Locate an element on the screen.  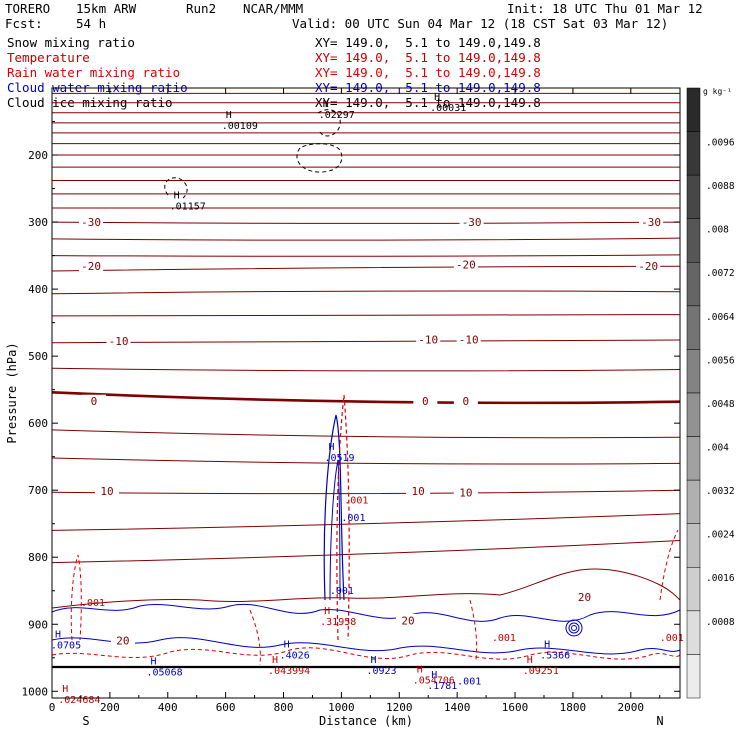
high-marker-2: H is located at coordinates (229, 115).